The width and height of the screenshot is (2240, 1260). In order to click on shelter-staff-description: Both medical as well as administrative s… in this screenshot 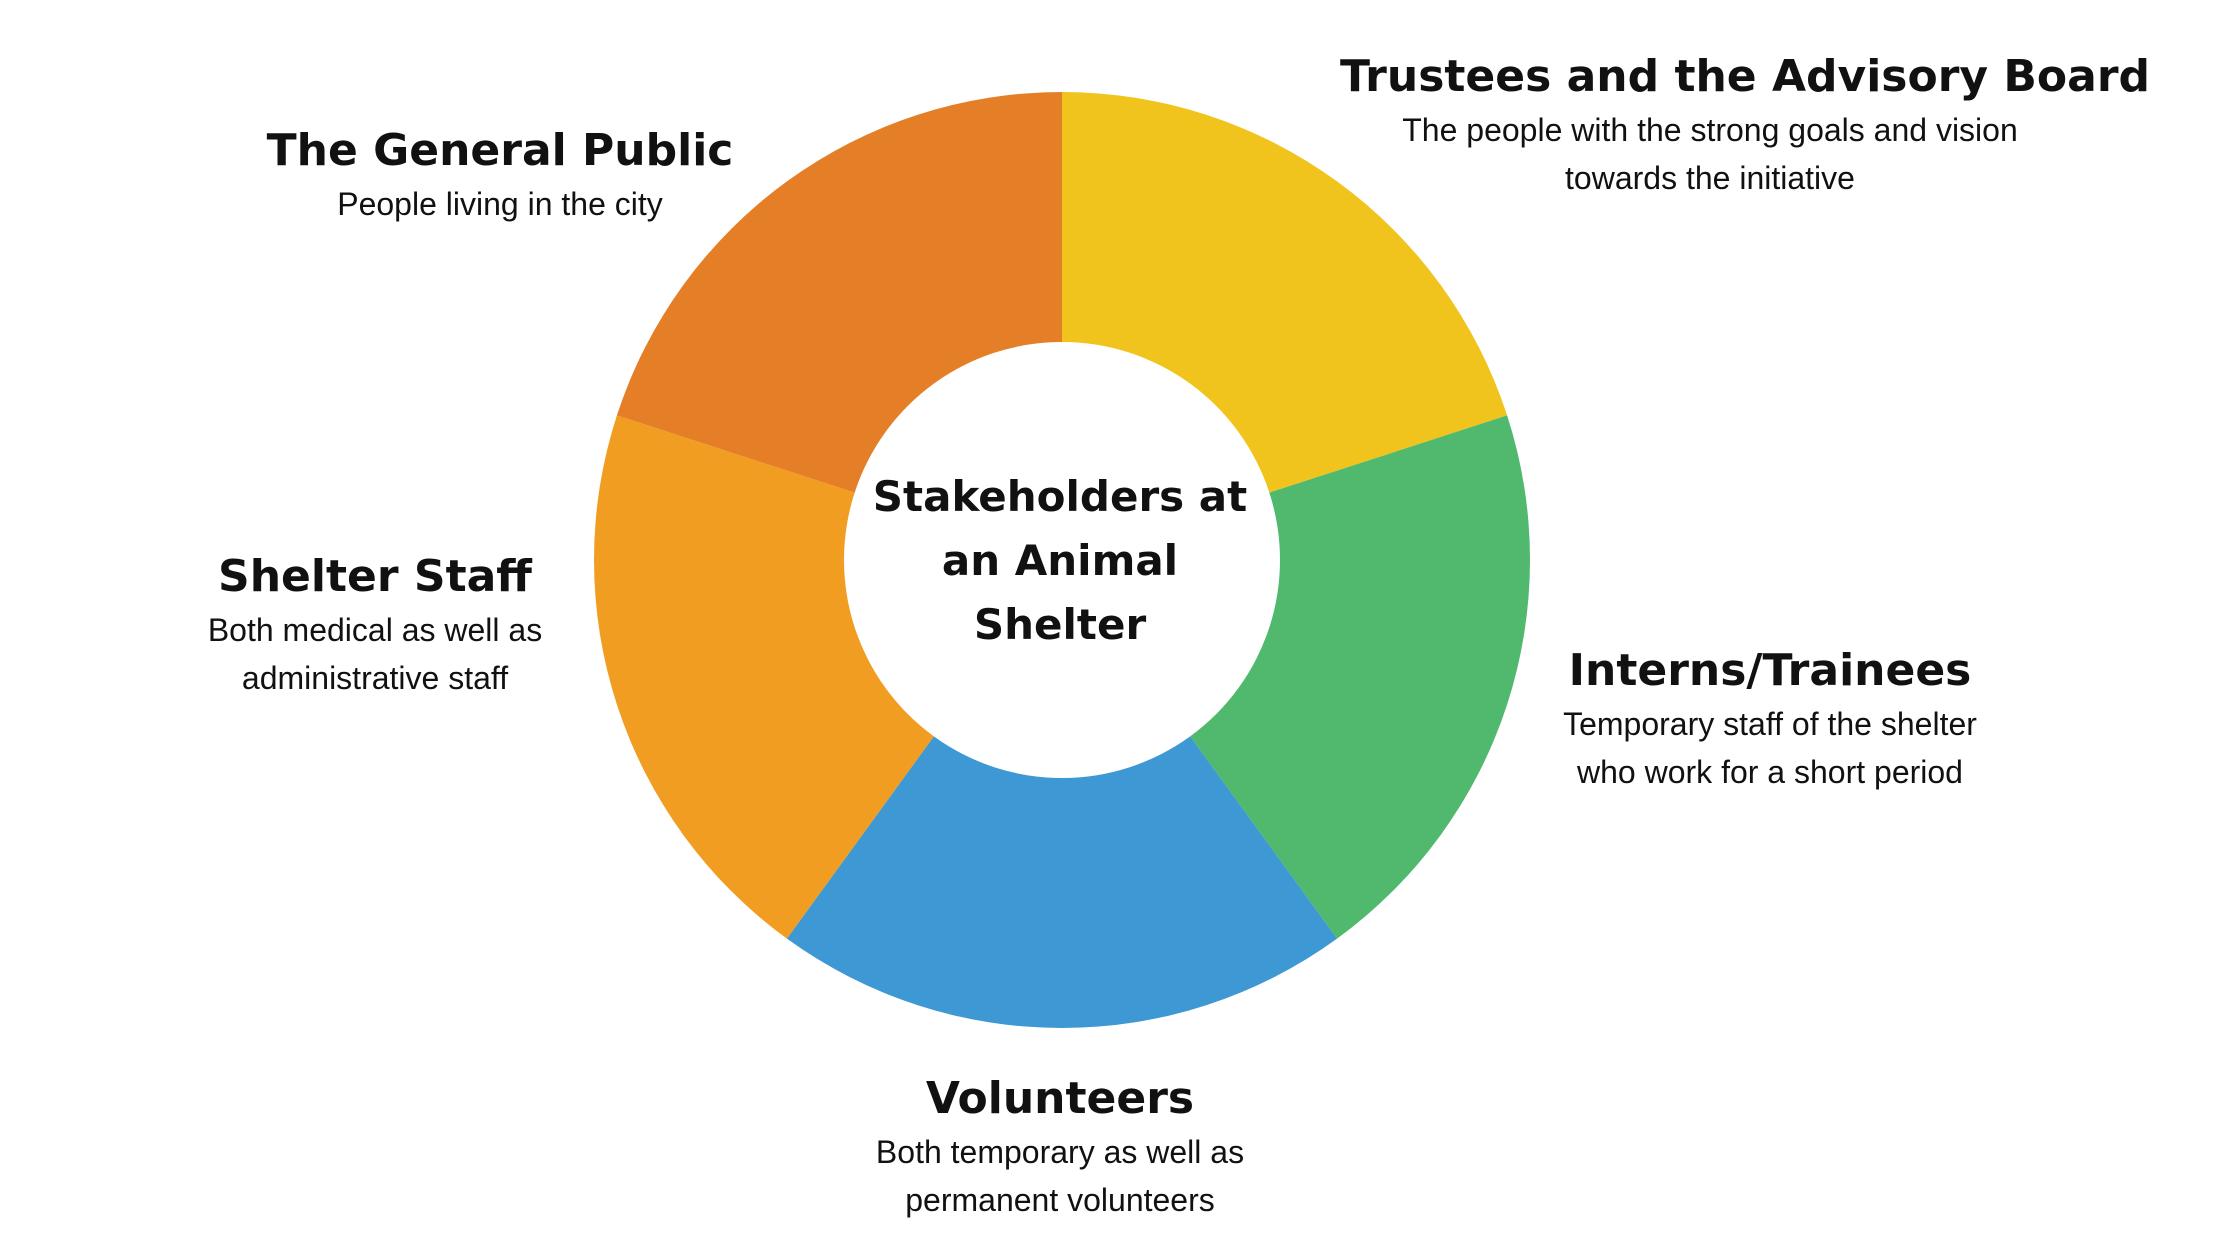, I will do `click(375, 654)`.